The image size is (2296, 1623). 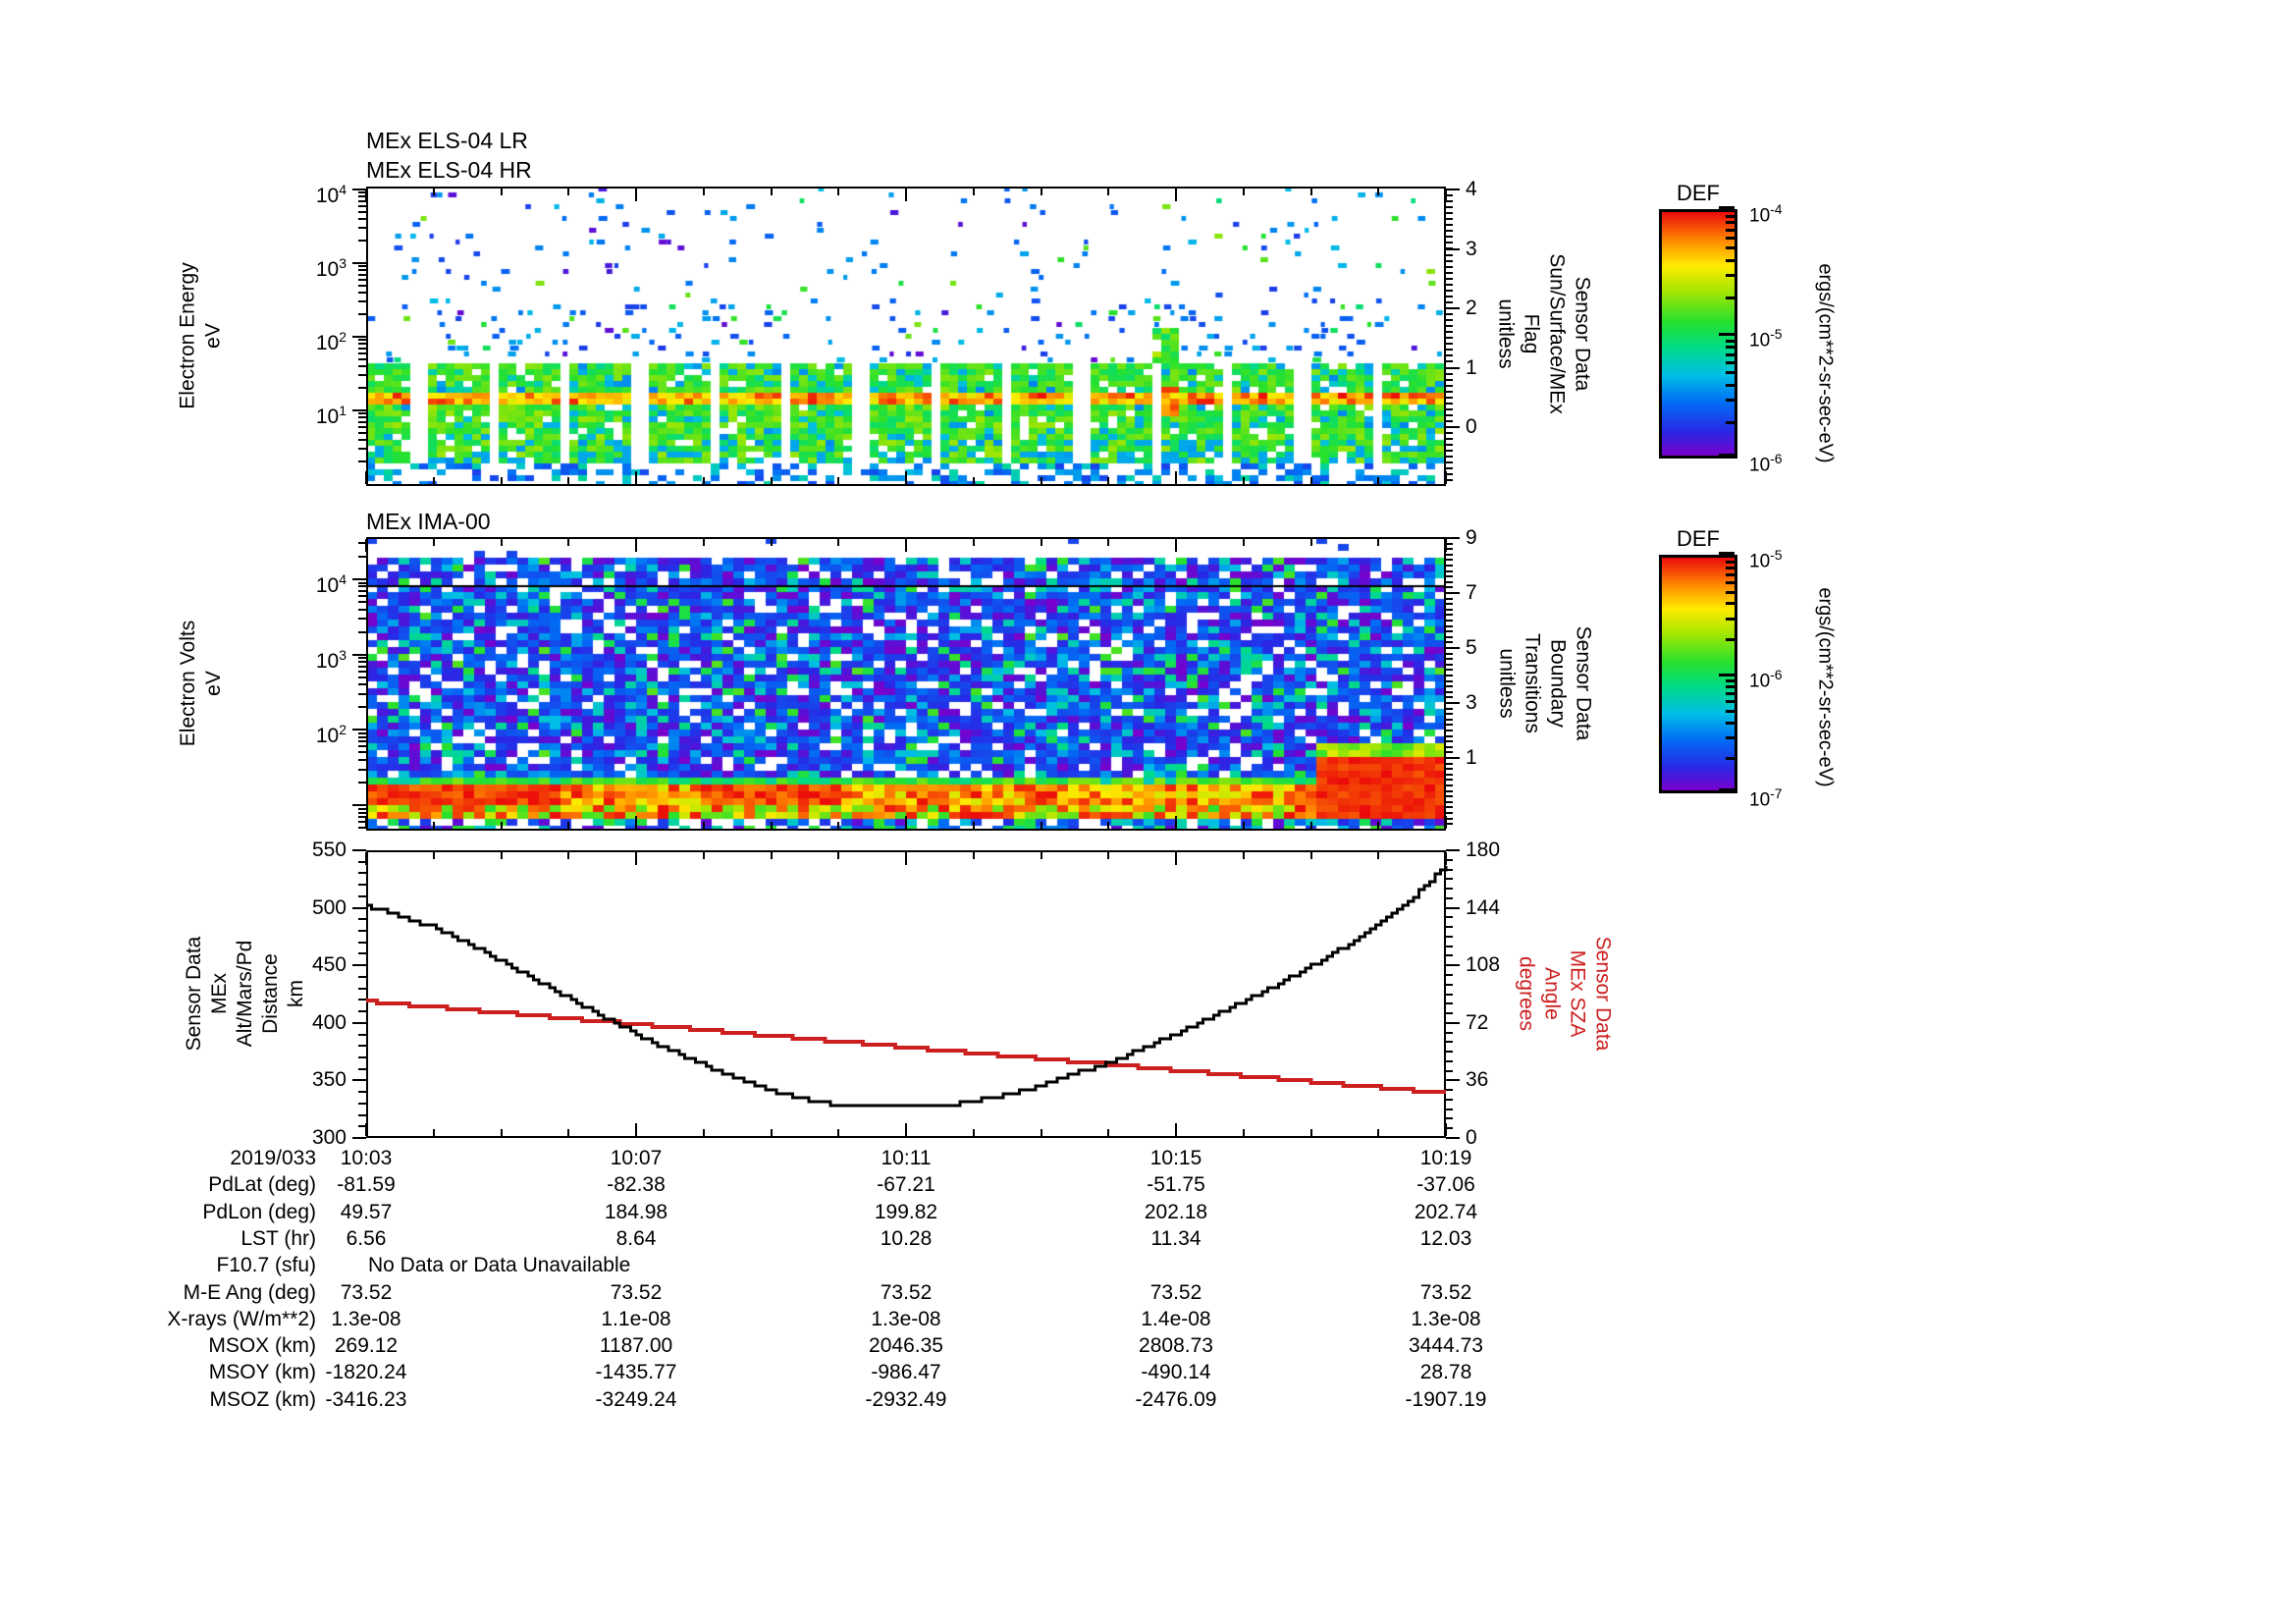 What do you see at coordinates (636, 1346) in the screenshot?
I see `table-cell: 1187.00` at bounding box center [636, 1346].